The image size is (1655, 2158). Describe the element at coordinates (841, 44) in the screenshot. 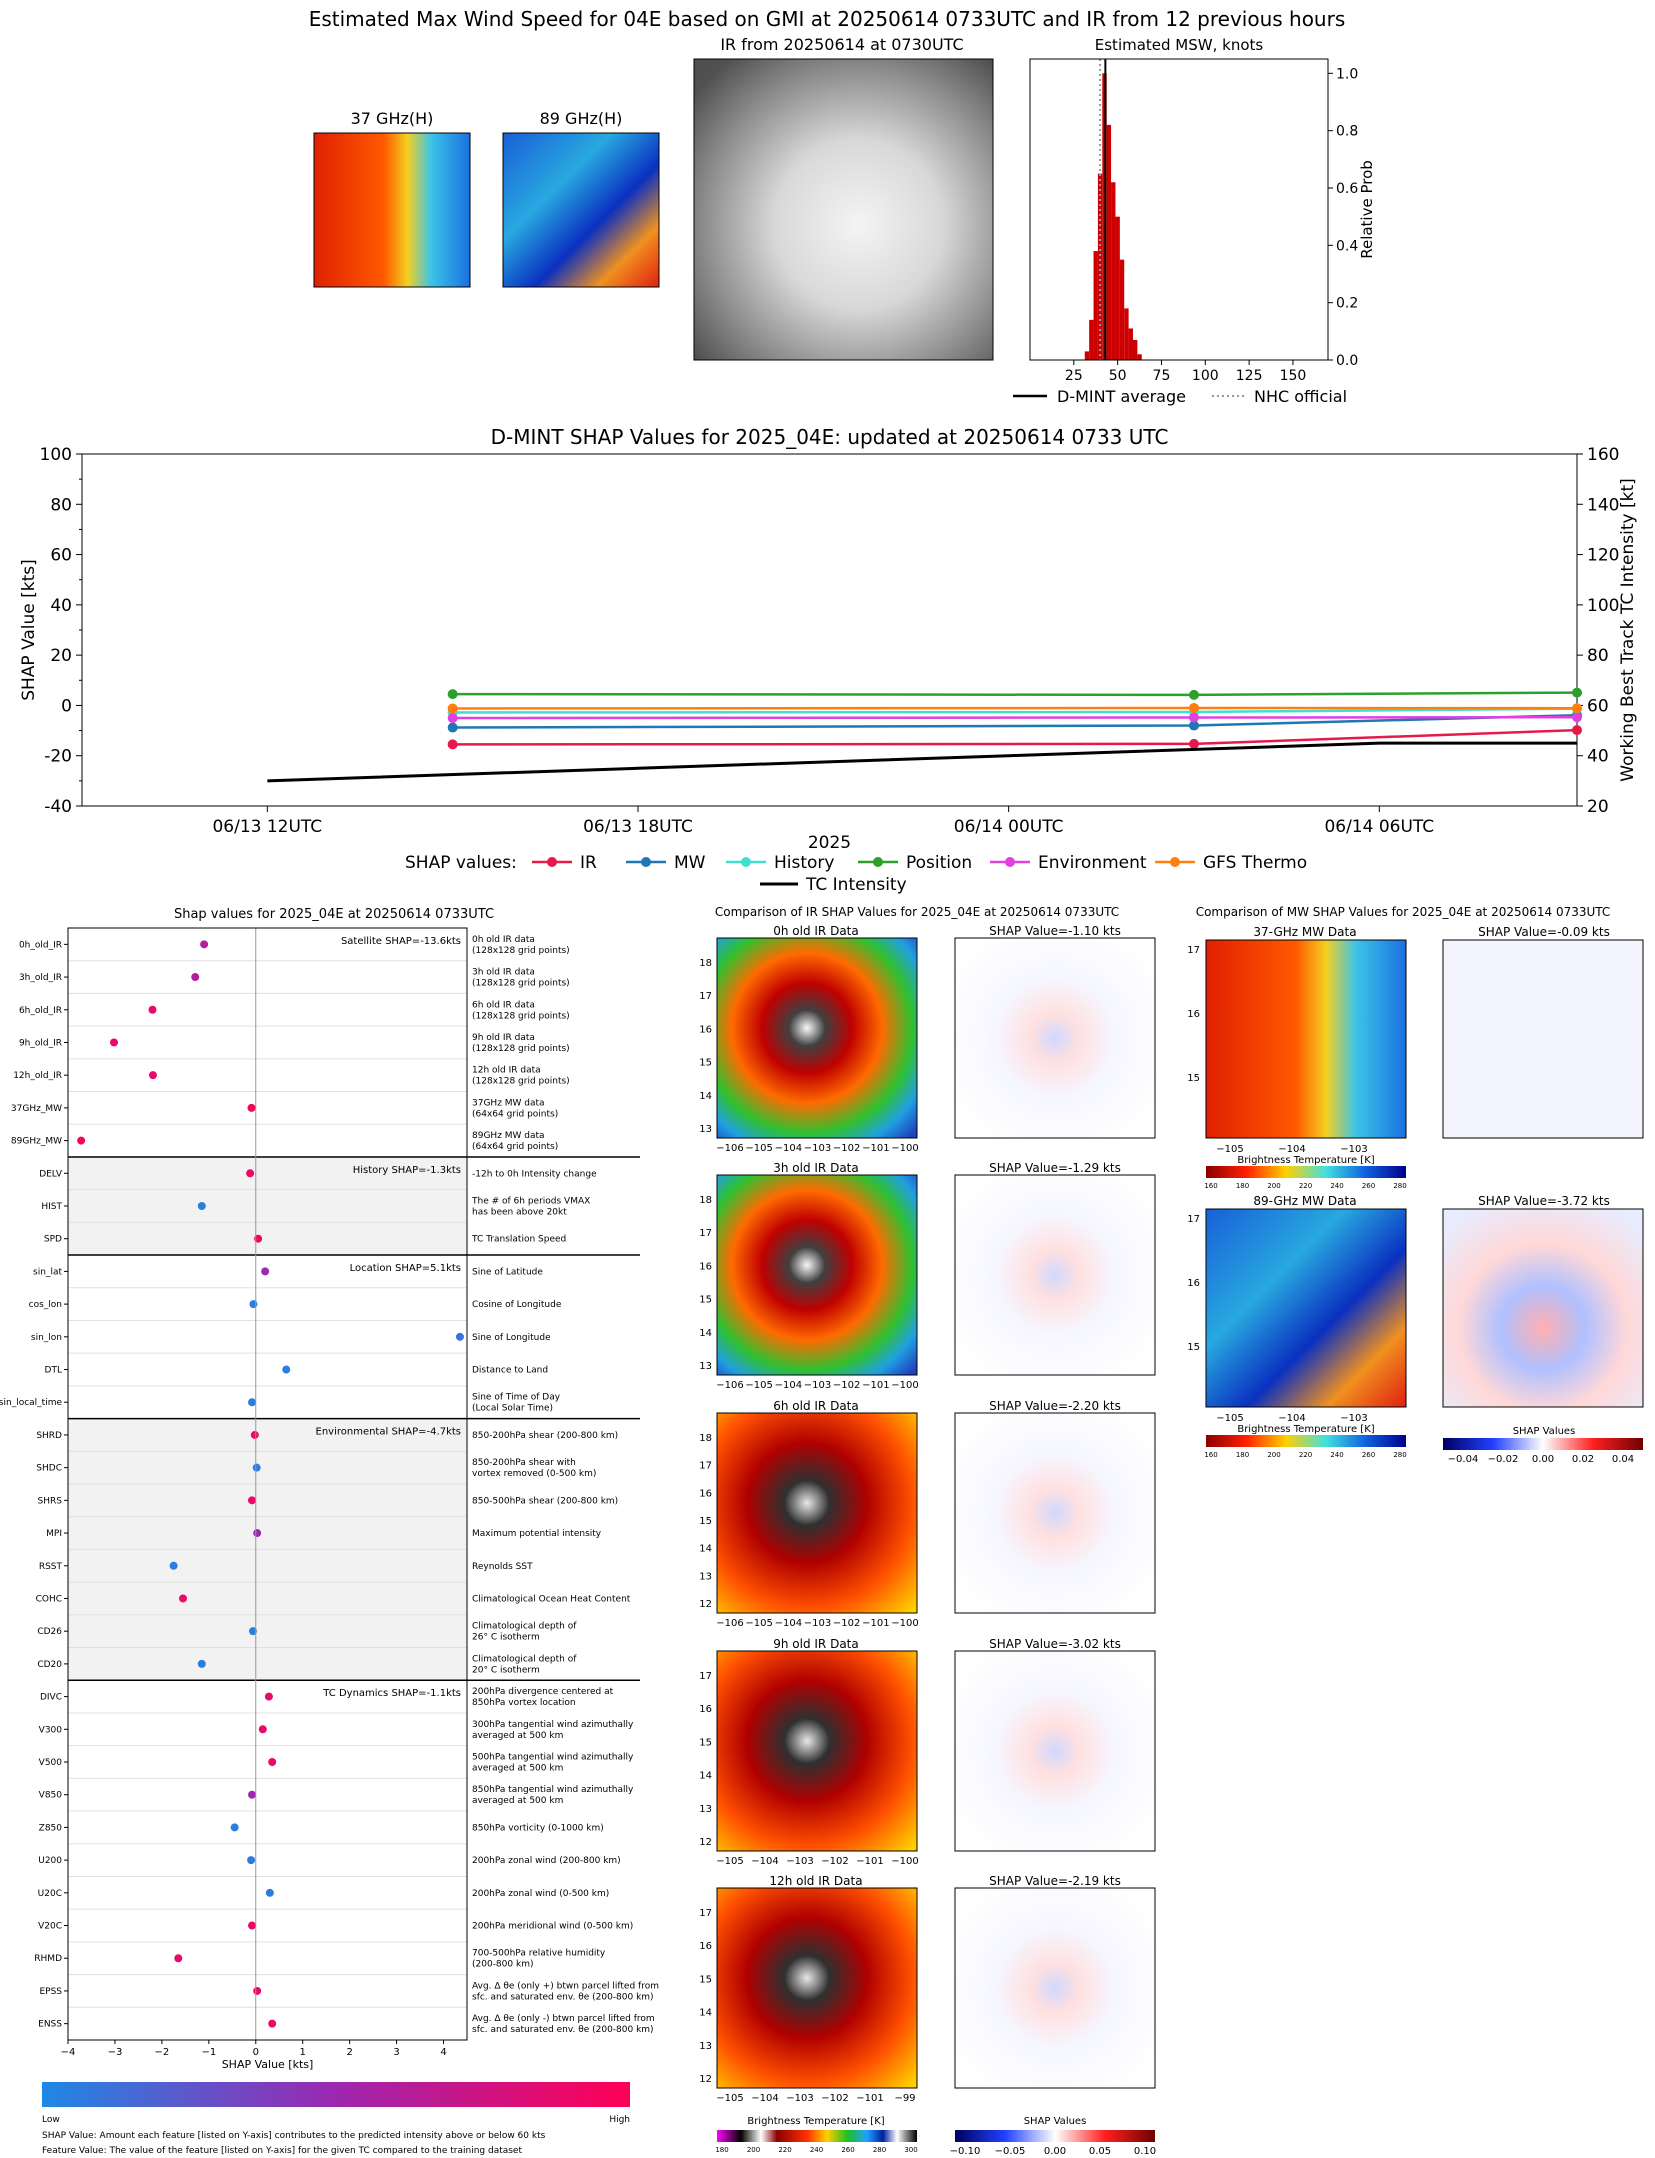

I see `ir-title: IR from 20250614 at 0730UTC` at that location.